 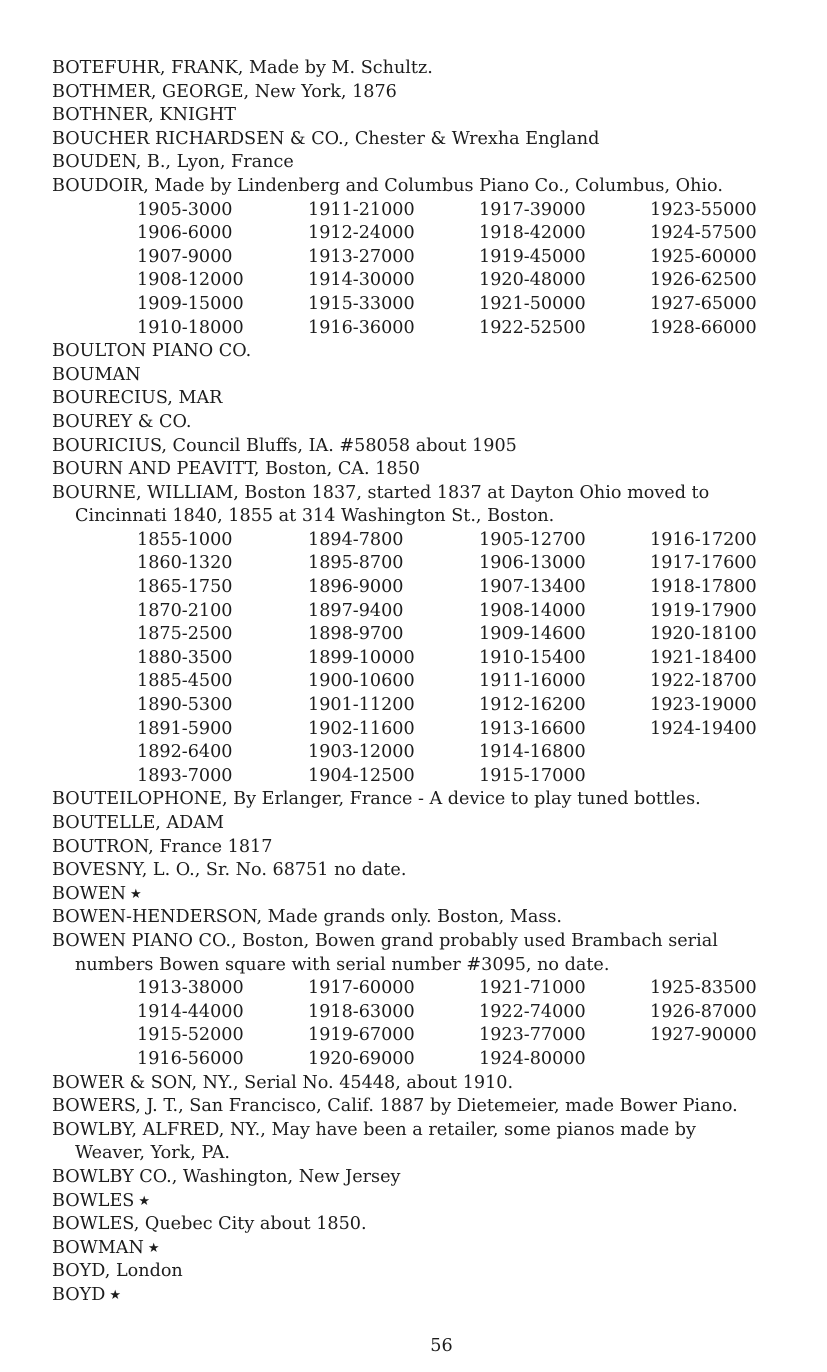 What do you see at coordinates (703, 1011) in the screenshot?
I see `serial-cell: 1926-87000` at bounding box center [703, 1011].